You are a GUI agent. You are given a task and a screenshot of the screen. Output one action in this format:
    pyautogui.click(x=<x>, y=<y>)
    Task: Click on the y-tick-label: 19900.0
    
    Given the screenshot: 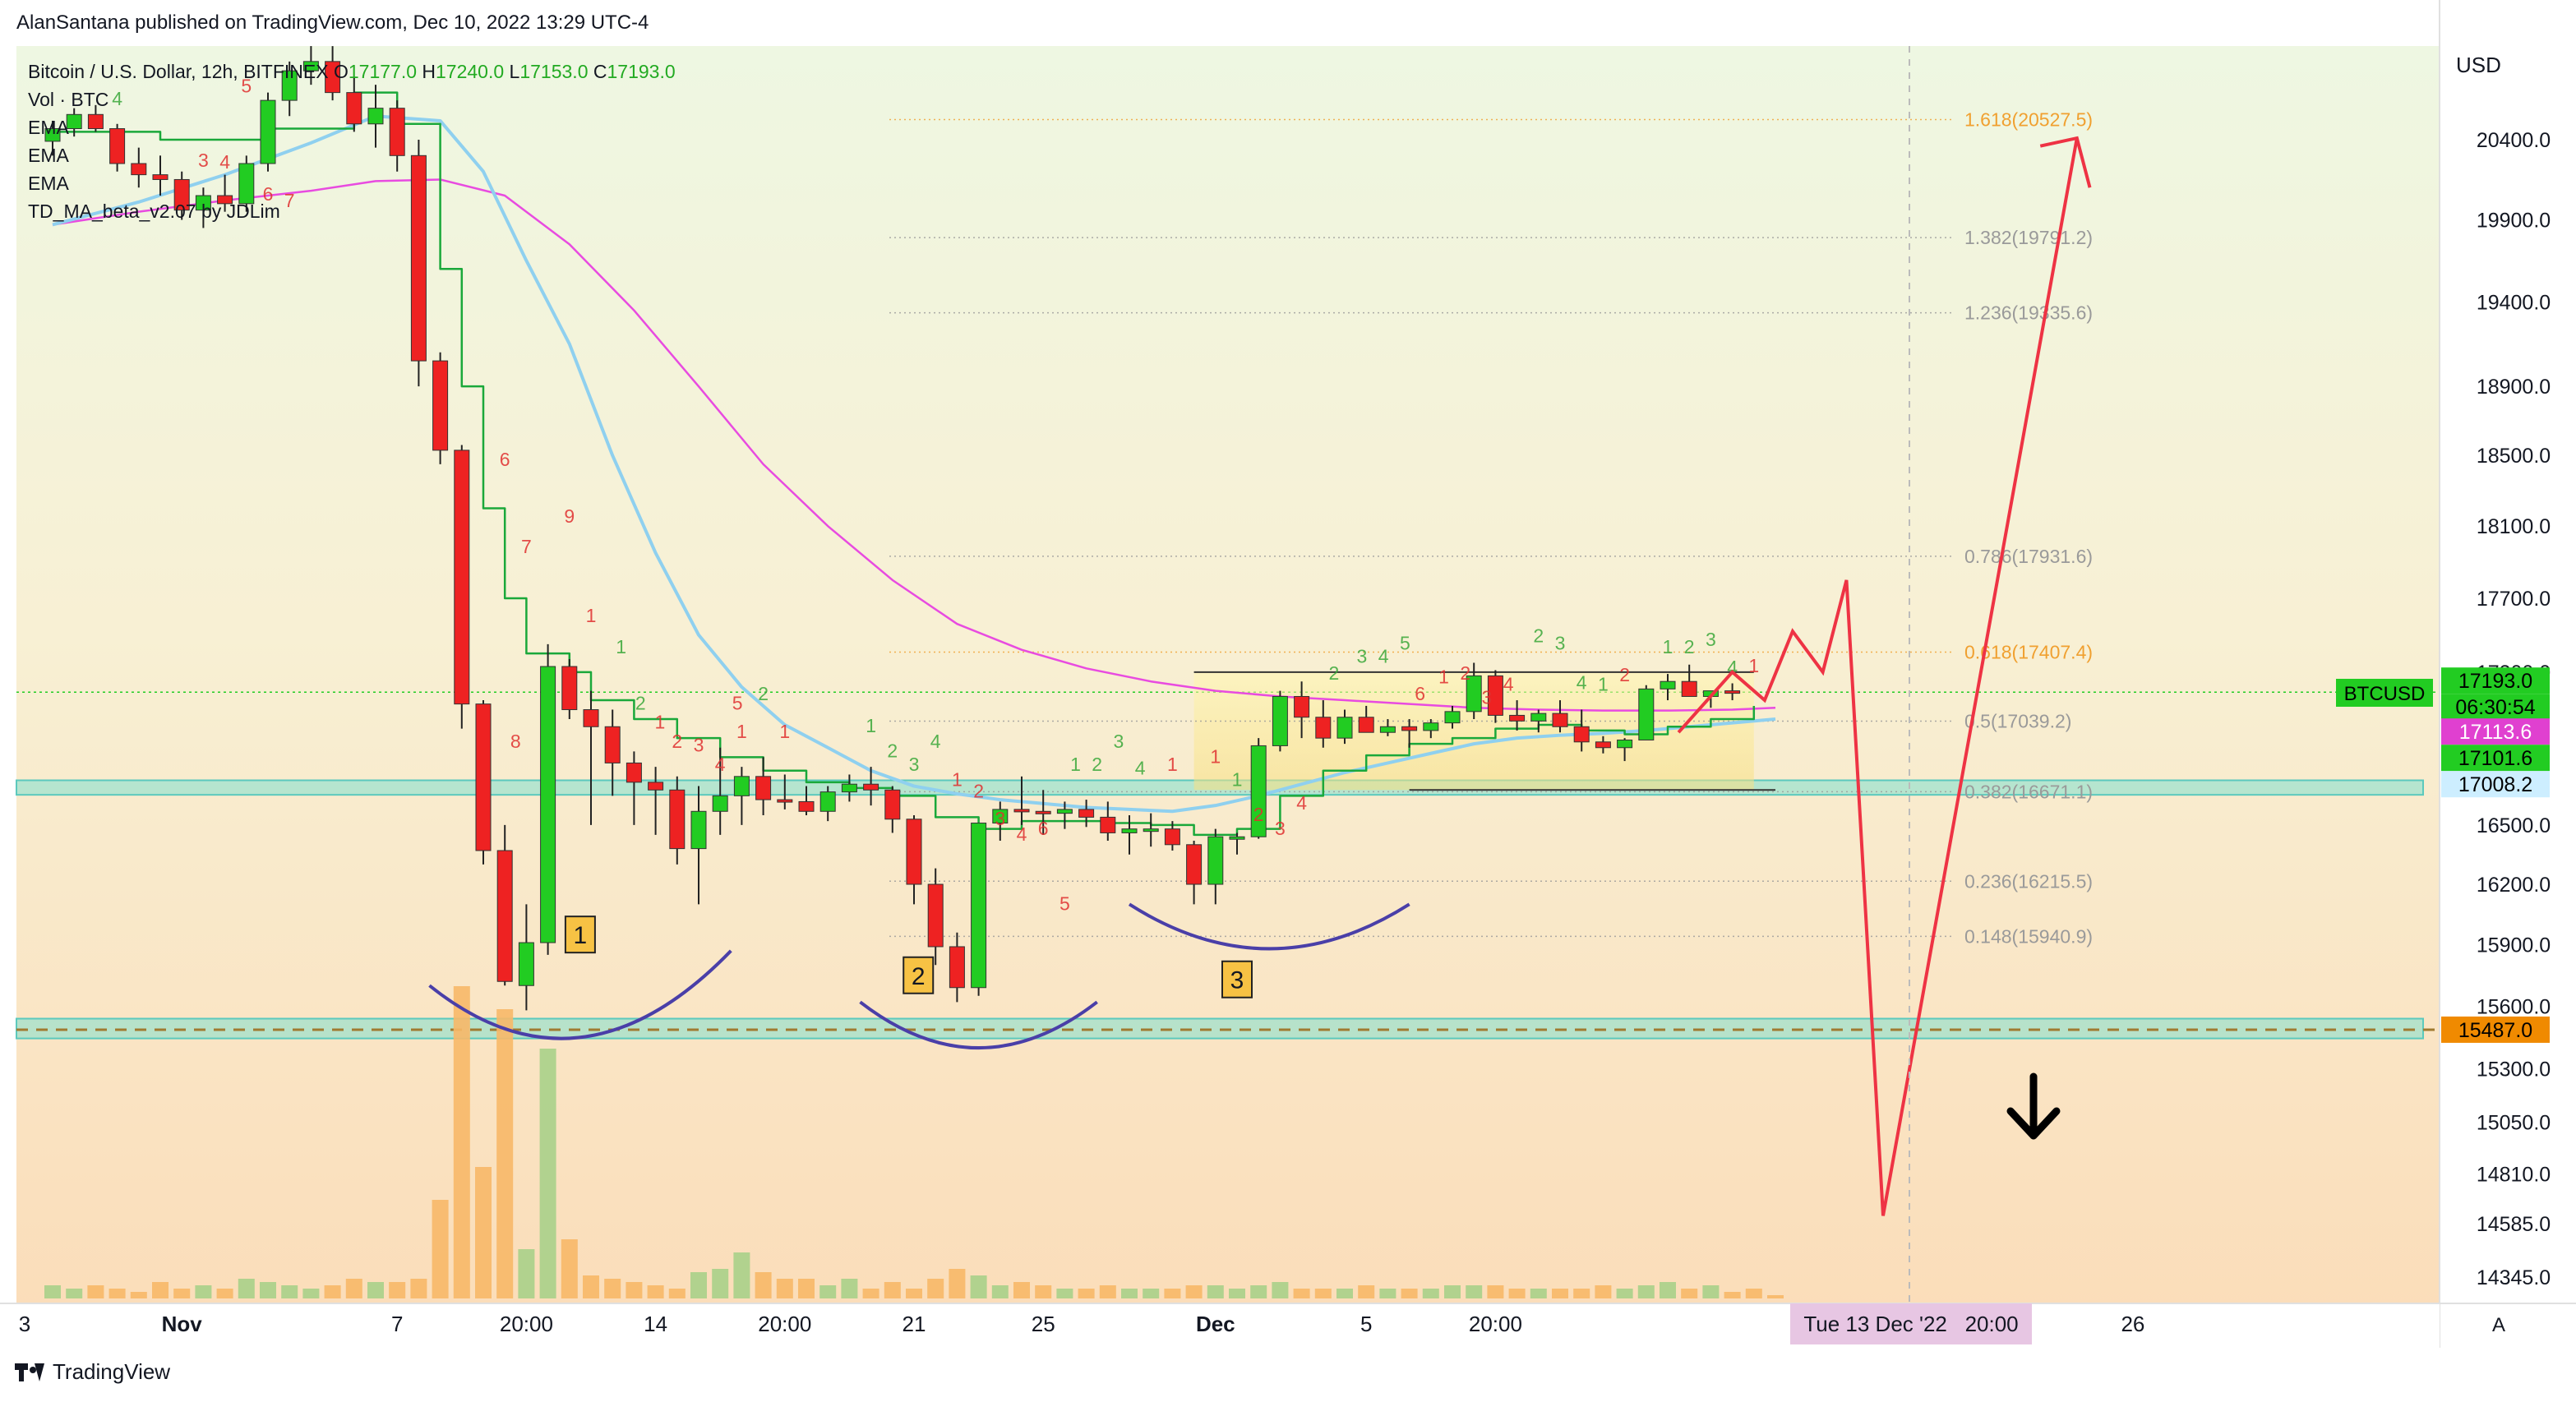 What is the action you would take?
    pyautogui.click(x=2514, y=221)
    